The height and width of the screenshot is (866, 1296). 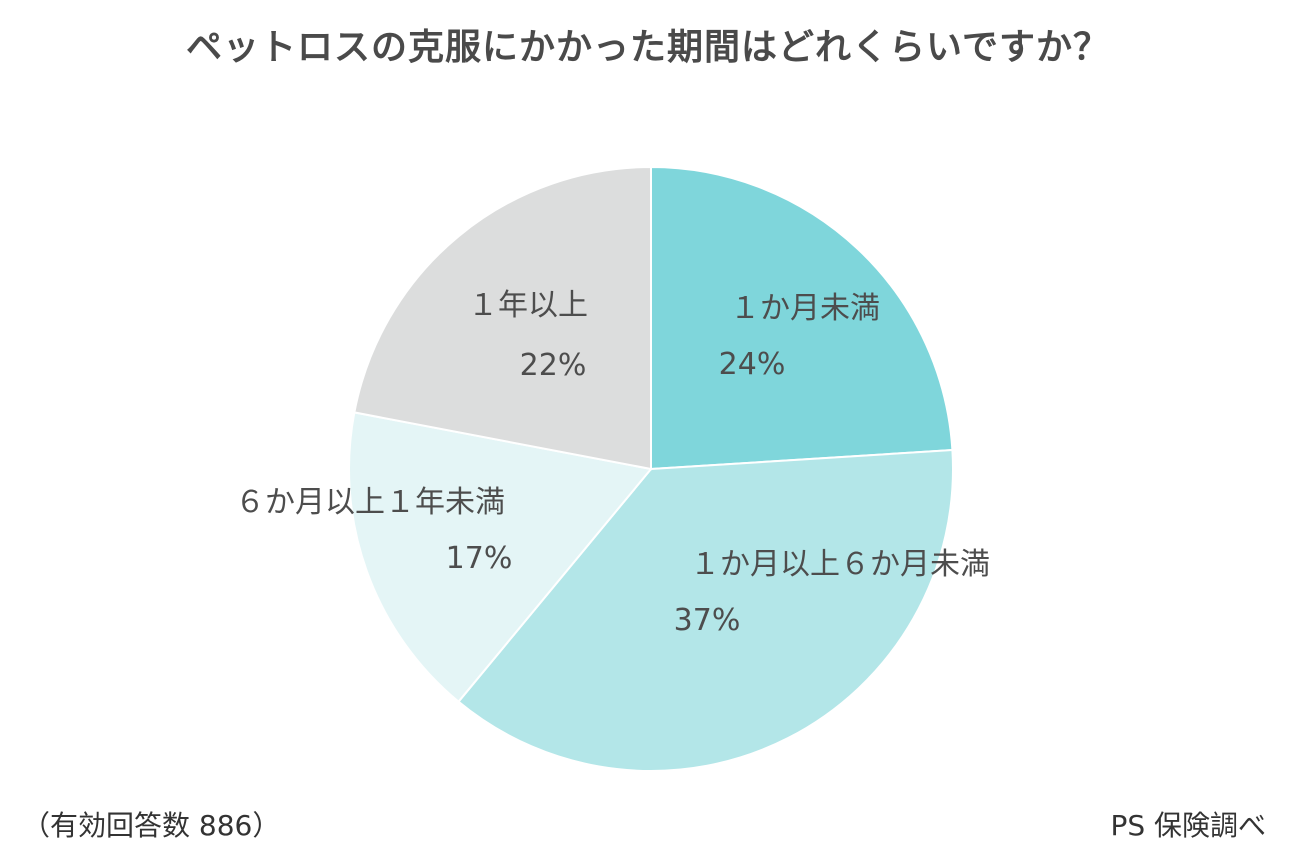 What do you see at coordinates (151, 825) in the screenshot?
I see `sample-size-note: （有効回答数 886）` at bounding box center [151, 825].